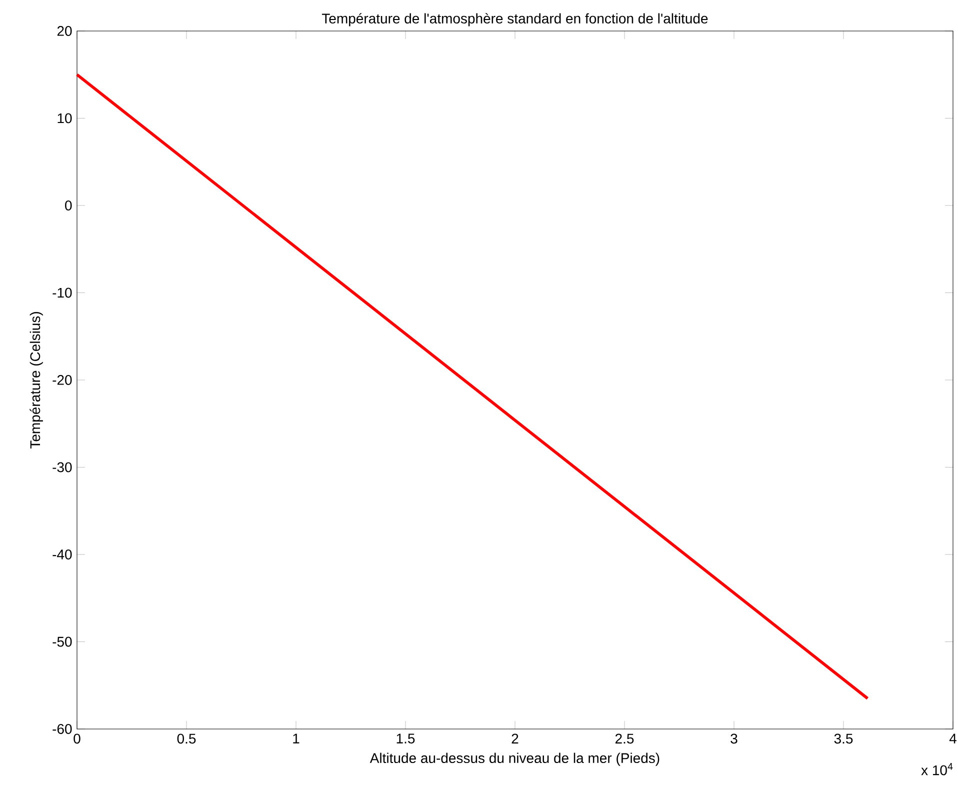  I want to click on x-tick-label: 3.5, so click(843, 739).